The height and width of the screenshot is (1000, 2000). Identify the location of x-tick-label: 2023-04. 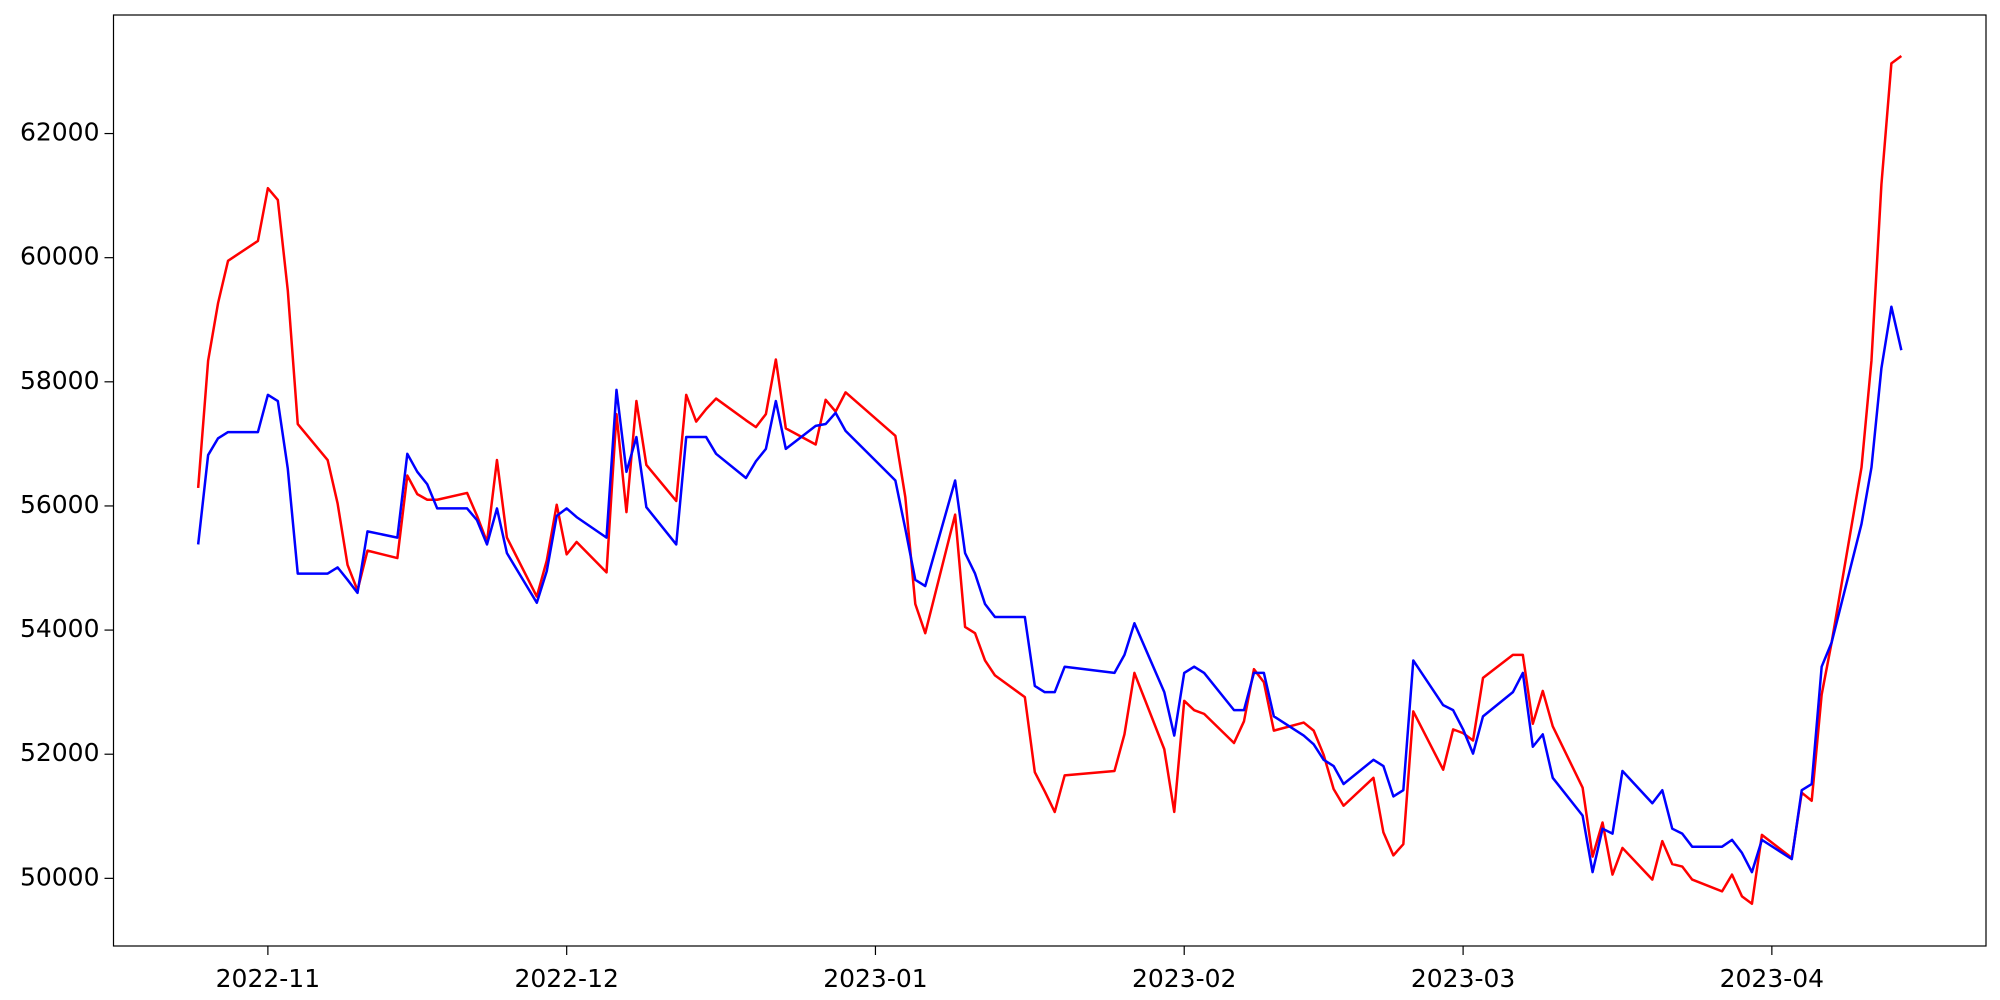
(1772, 978).